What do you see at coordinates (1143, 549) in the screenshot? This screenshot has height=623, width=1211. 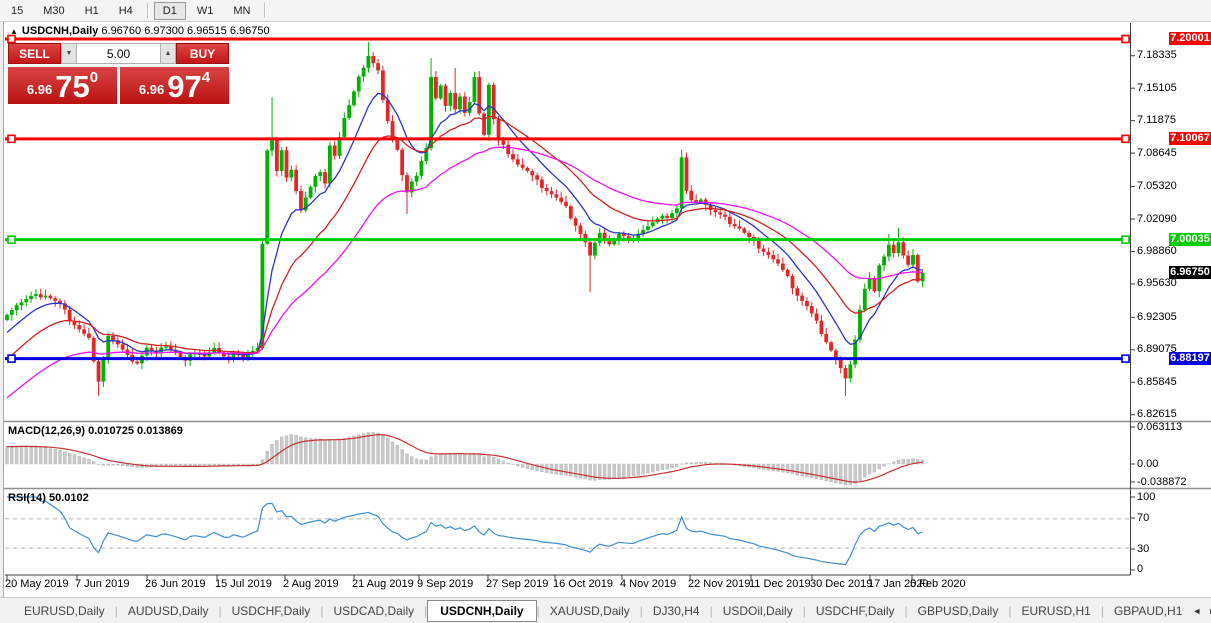 I see `rsi-axis-tick: 30` at bounding box center [1143, 549].